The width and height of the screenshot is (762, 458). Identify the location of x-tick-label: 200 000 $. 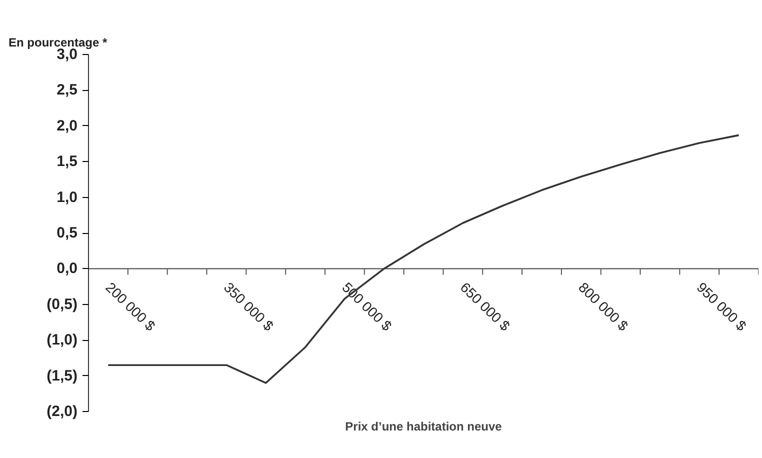
(130, 306).